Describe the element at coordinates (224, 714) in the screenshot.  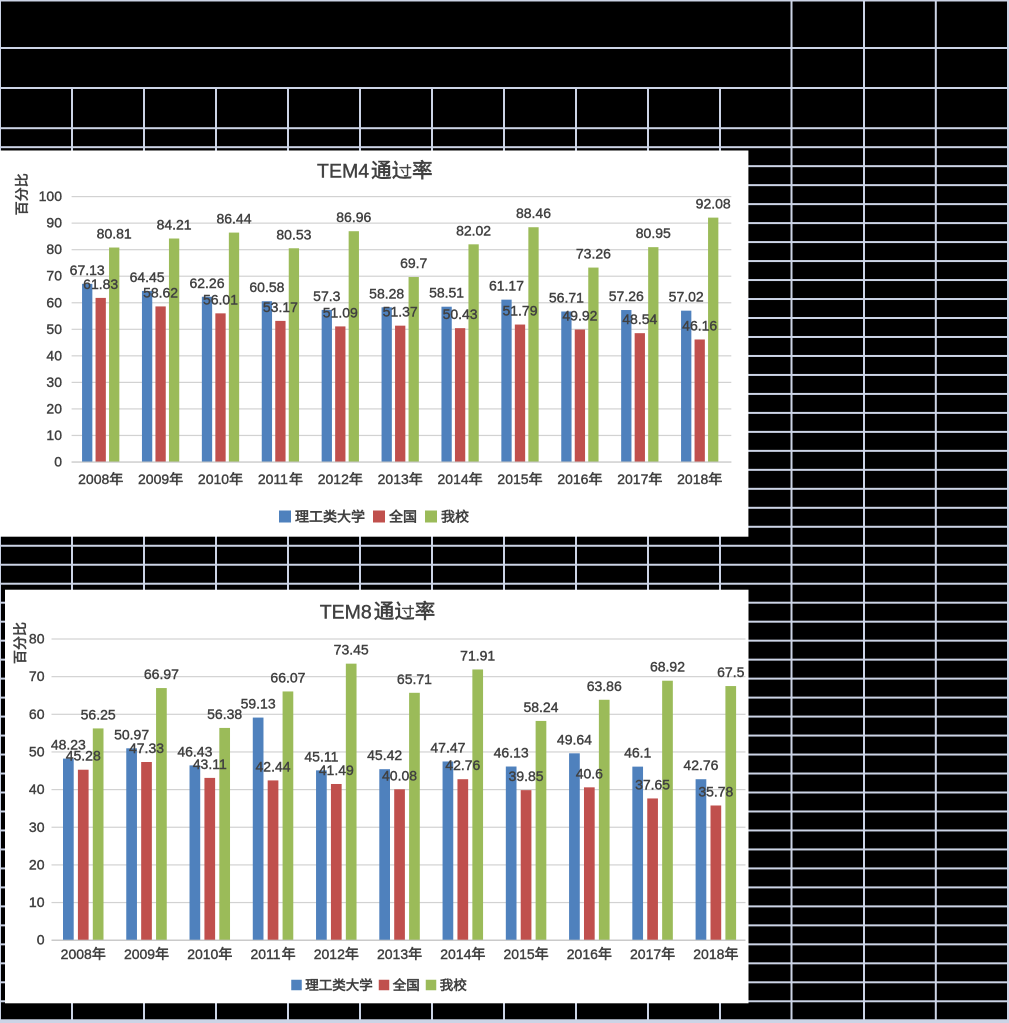
I see `svg-text: 56.38` at that location.